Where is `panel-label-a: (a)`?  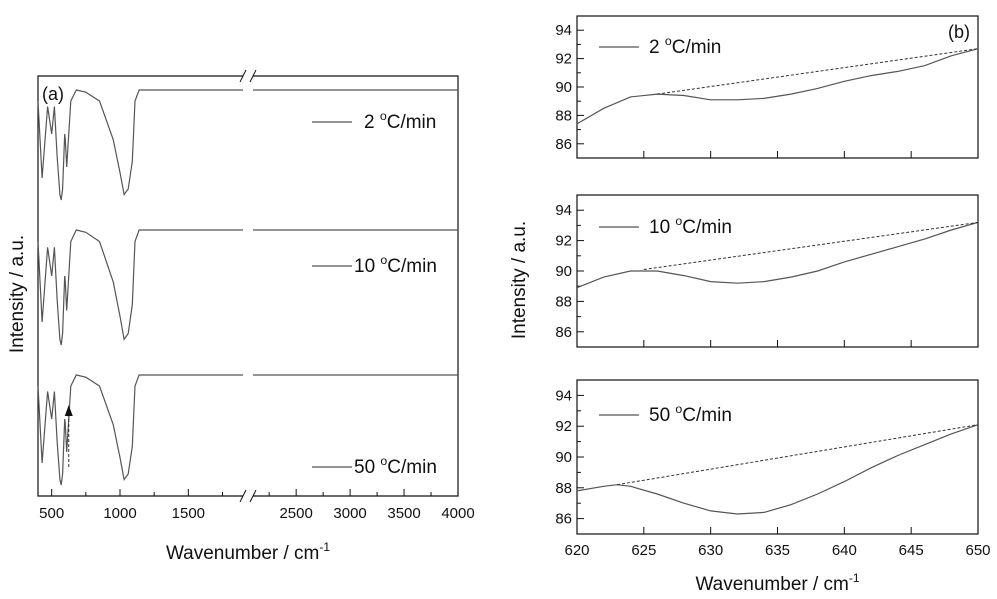
panel-label-a: (a) is located at coordinates (53, 94).